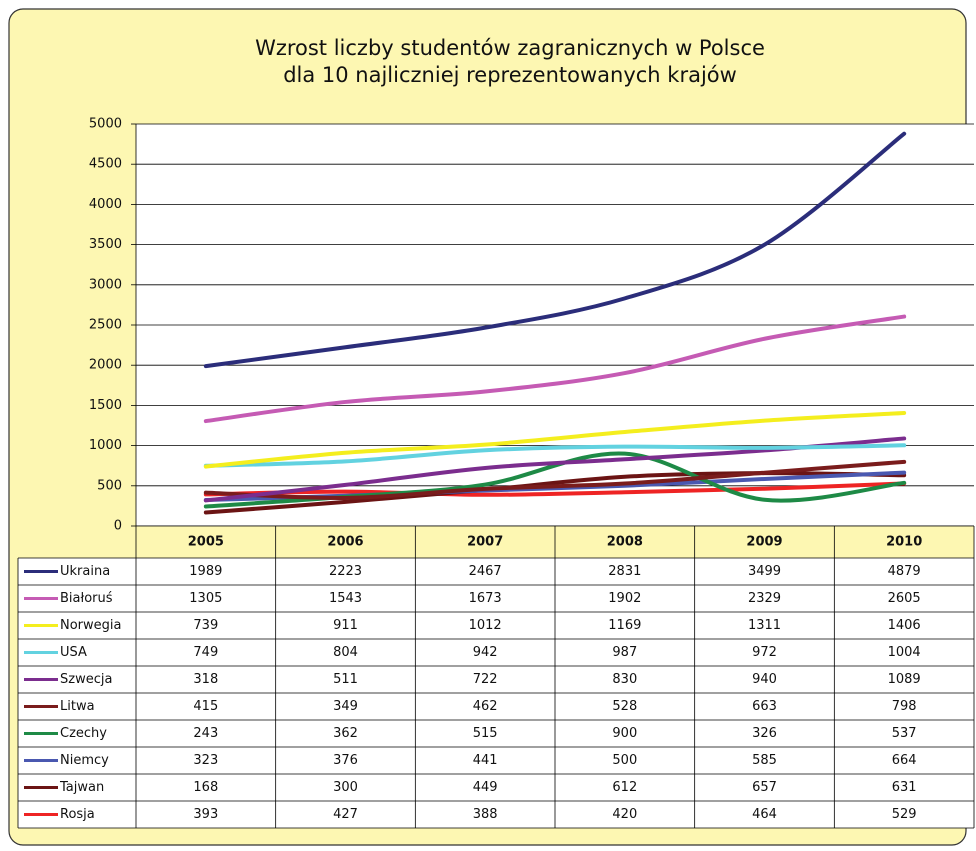  I want to click on table-cell: 830, so click(624, 679).